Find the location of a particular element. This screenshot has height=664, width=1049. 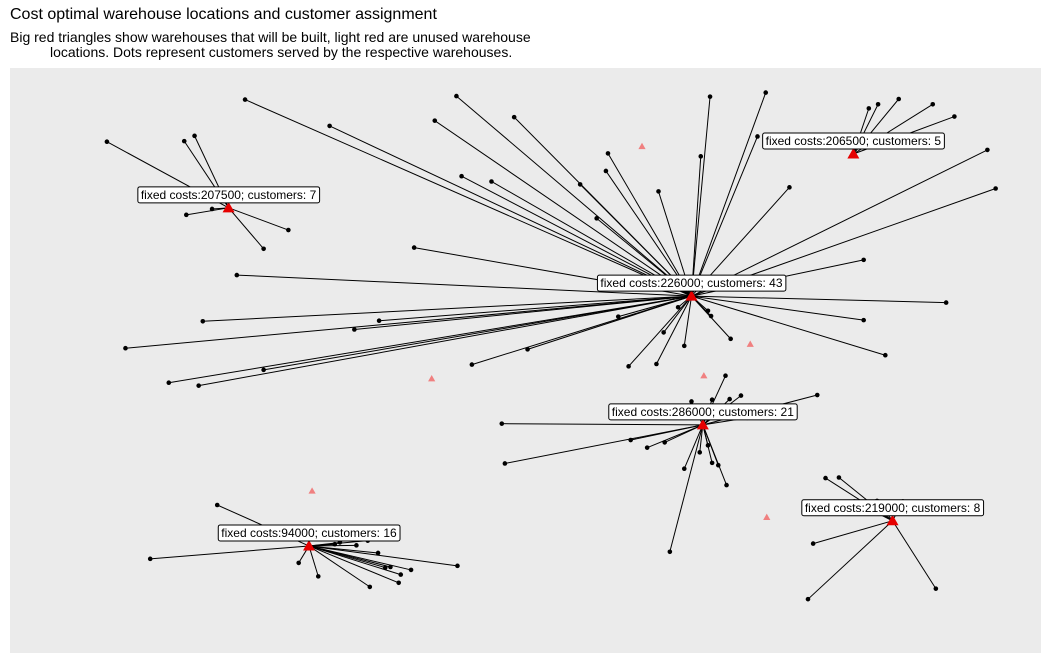

warehouse-label: fixed costs:94000; customers: 16 is located at coordinates (309, 533).